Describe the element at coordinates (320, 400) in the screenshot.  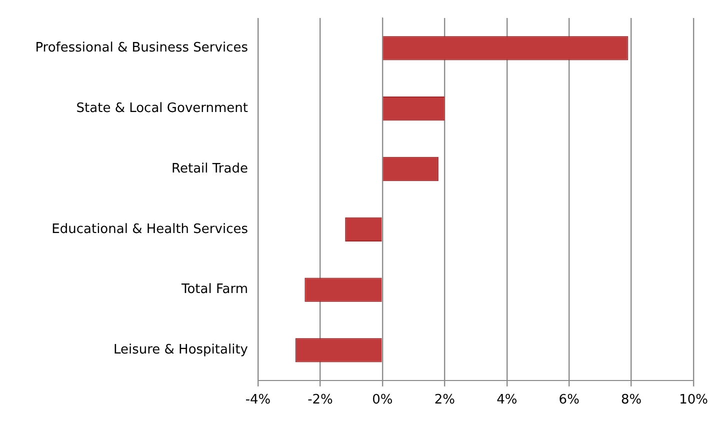
I see `x-tick-label: -2%` at that location.